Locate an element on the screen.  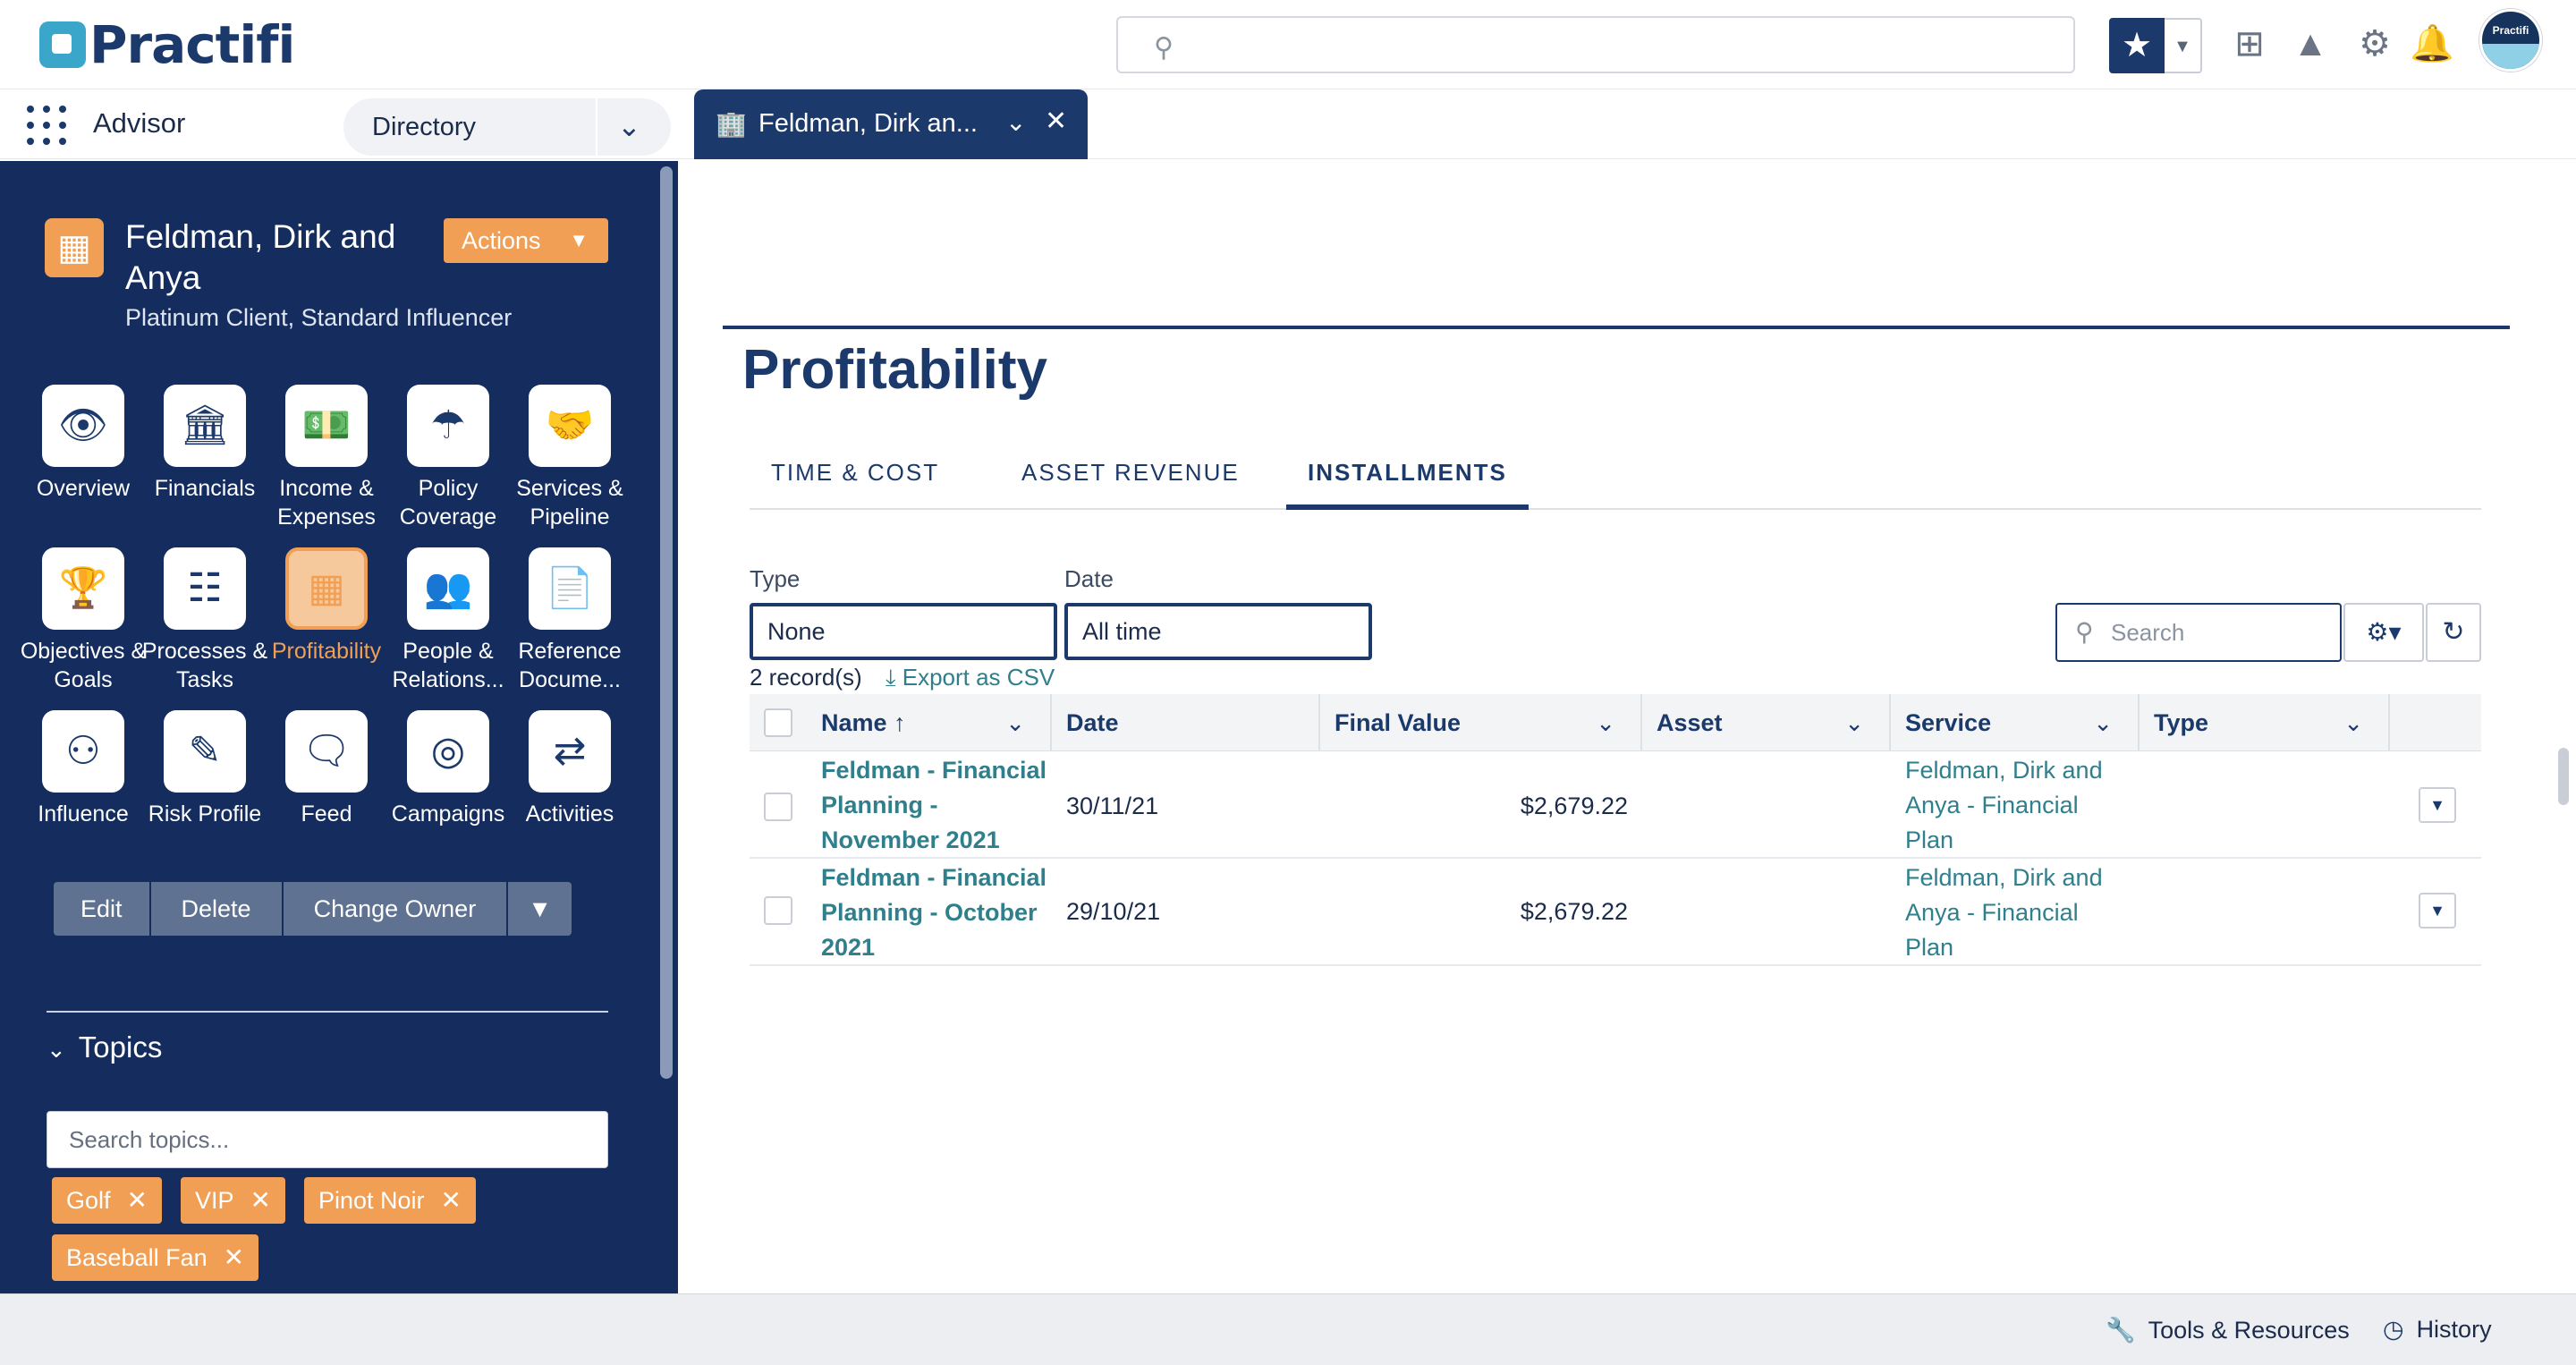
household-building-icon: ▦ is located at coordinates (74, 247).